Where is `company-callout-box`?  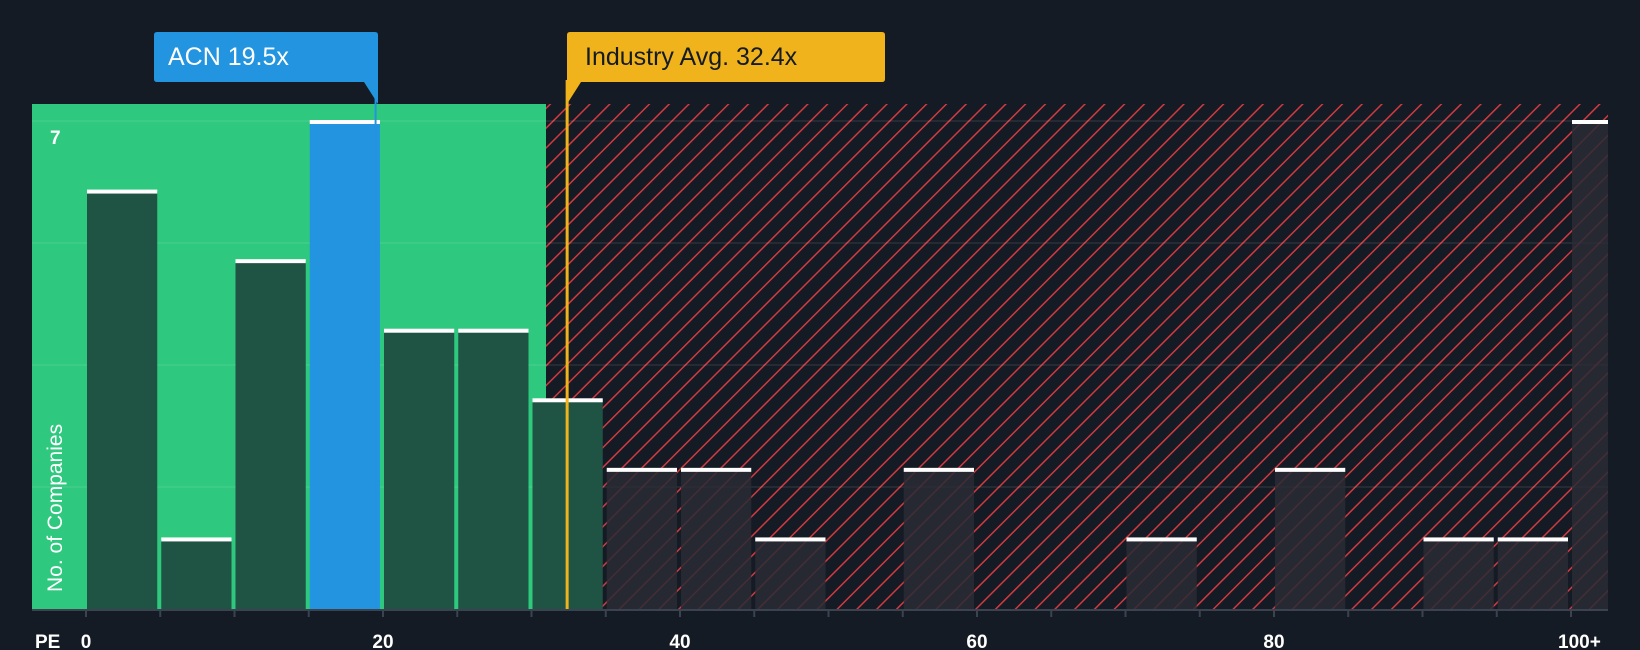 company-callout-box is located at coordinates (266, 68).